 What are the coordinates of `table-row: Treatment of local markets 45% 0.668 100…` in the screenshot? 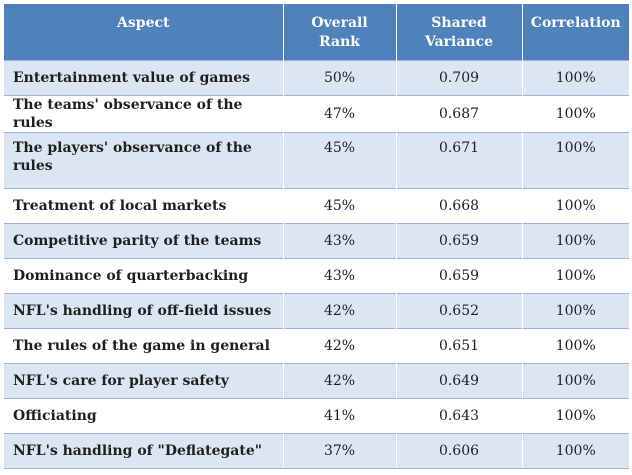 It's located at (316, 205).